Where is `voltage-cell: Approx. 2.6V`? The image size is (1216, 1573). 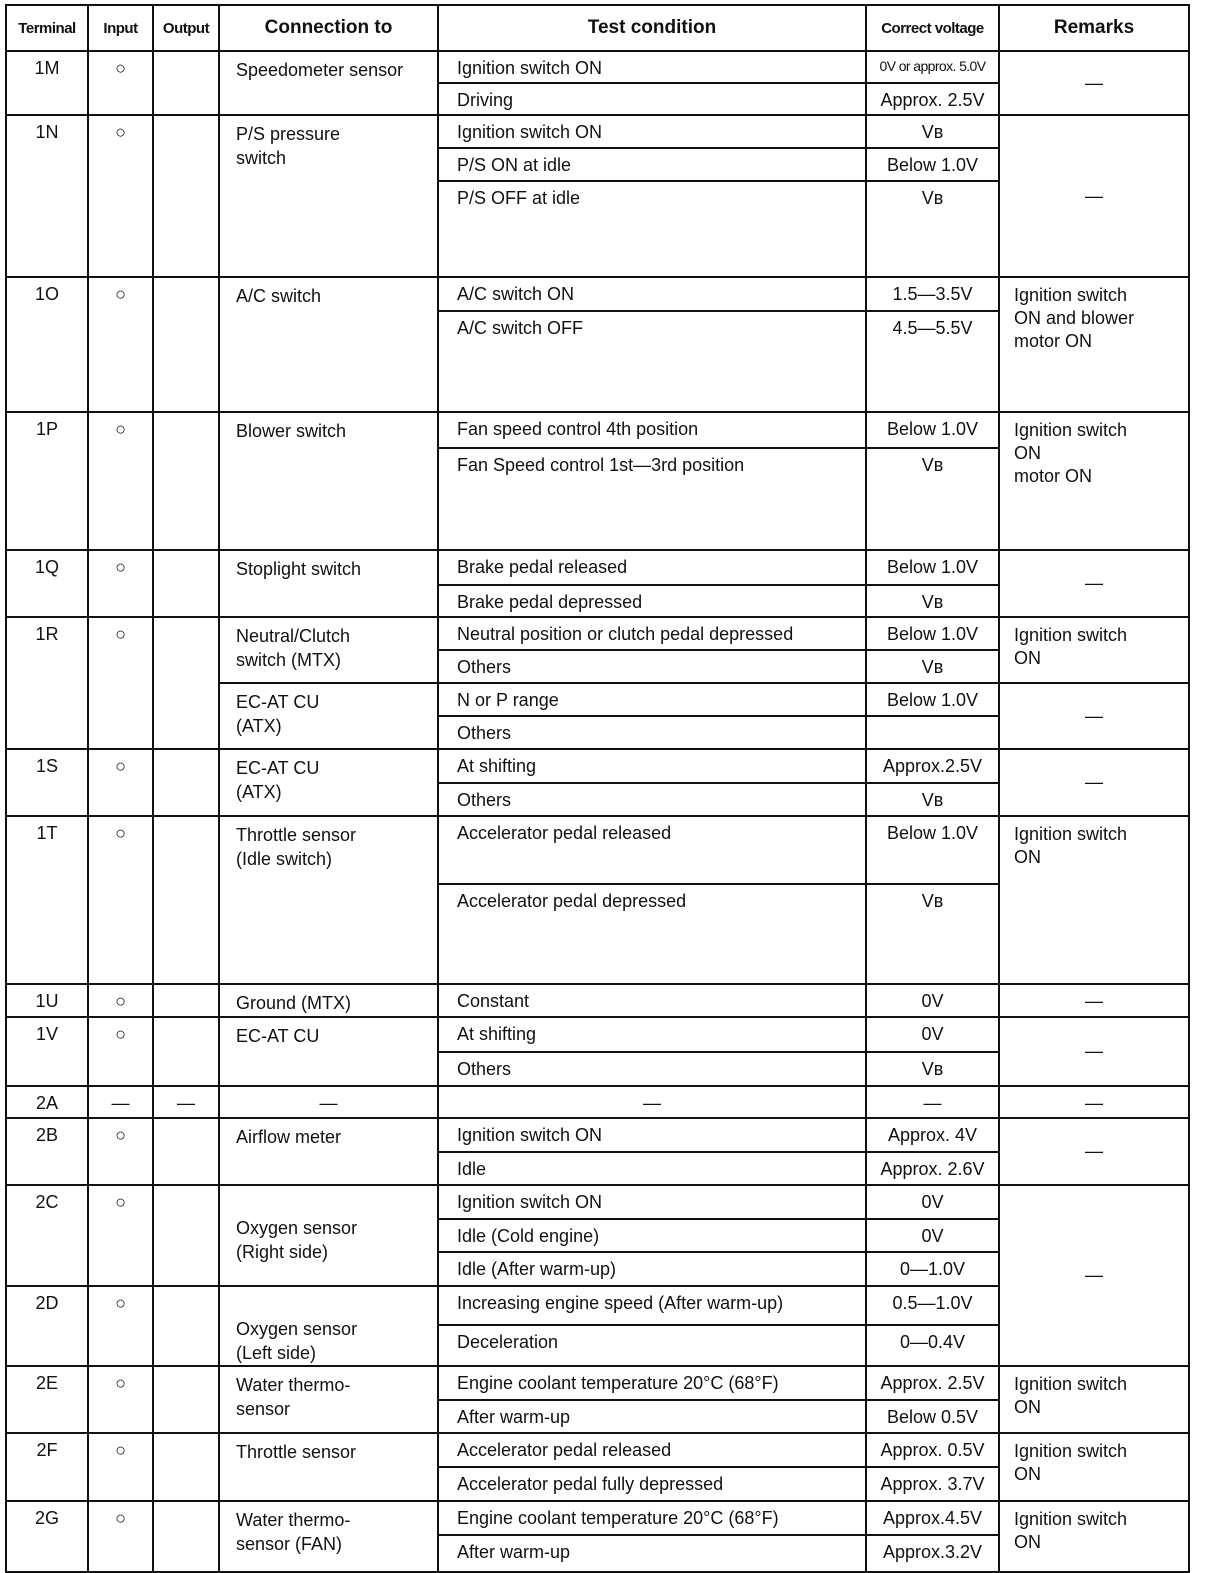
voltage-cell: Approx. 2.6V is located at coordinates (932, 1168).